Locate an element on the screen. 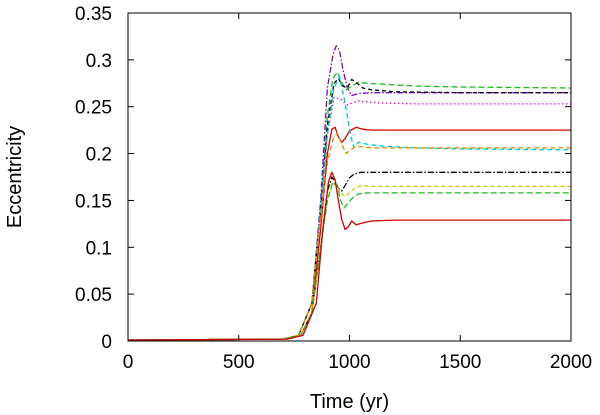 The image size is (600, 415). y-tick-label: 0.15 is located at coordinates (93, 201).